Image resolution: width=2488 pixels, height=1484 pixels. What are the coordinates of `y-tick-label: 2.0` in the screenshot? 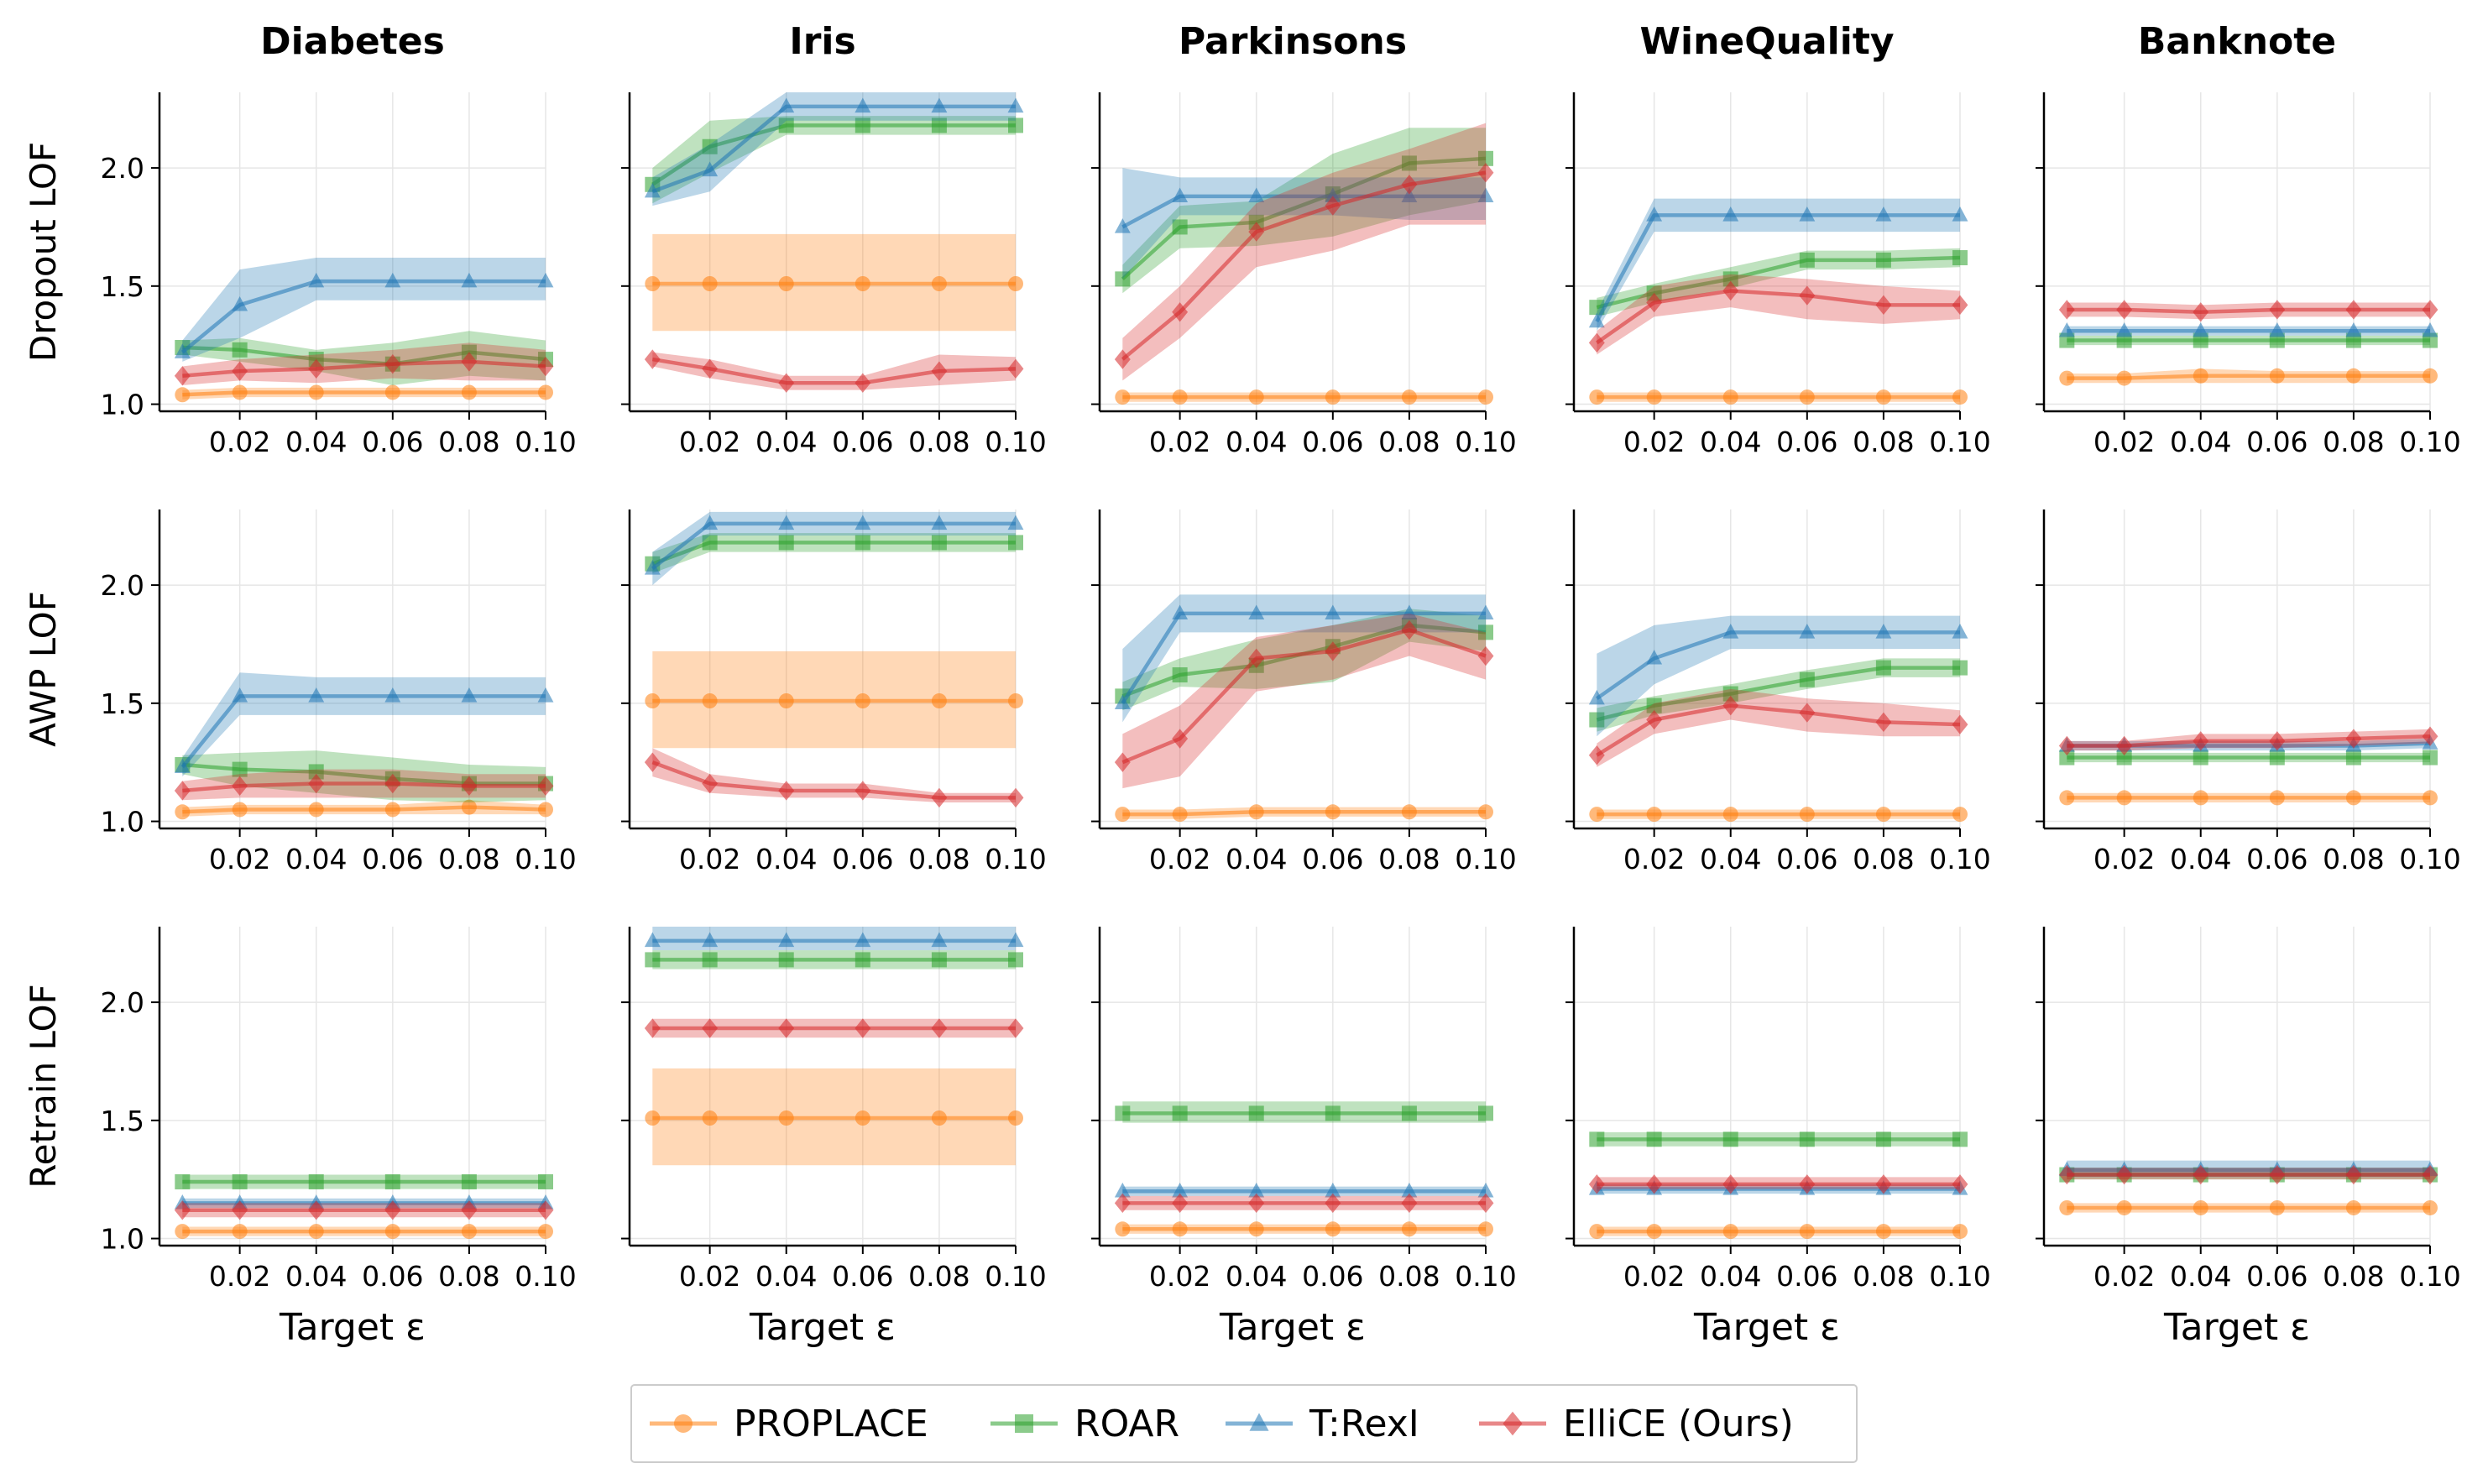 It's located at (122, 585).